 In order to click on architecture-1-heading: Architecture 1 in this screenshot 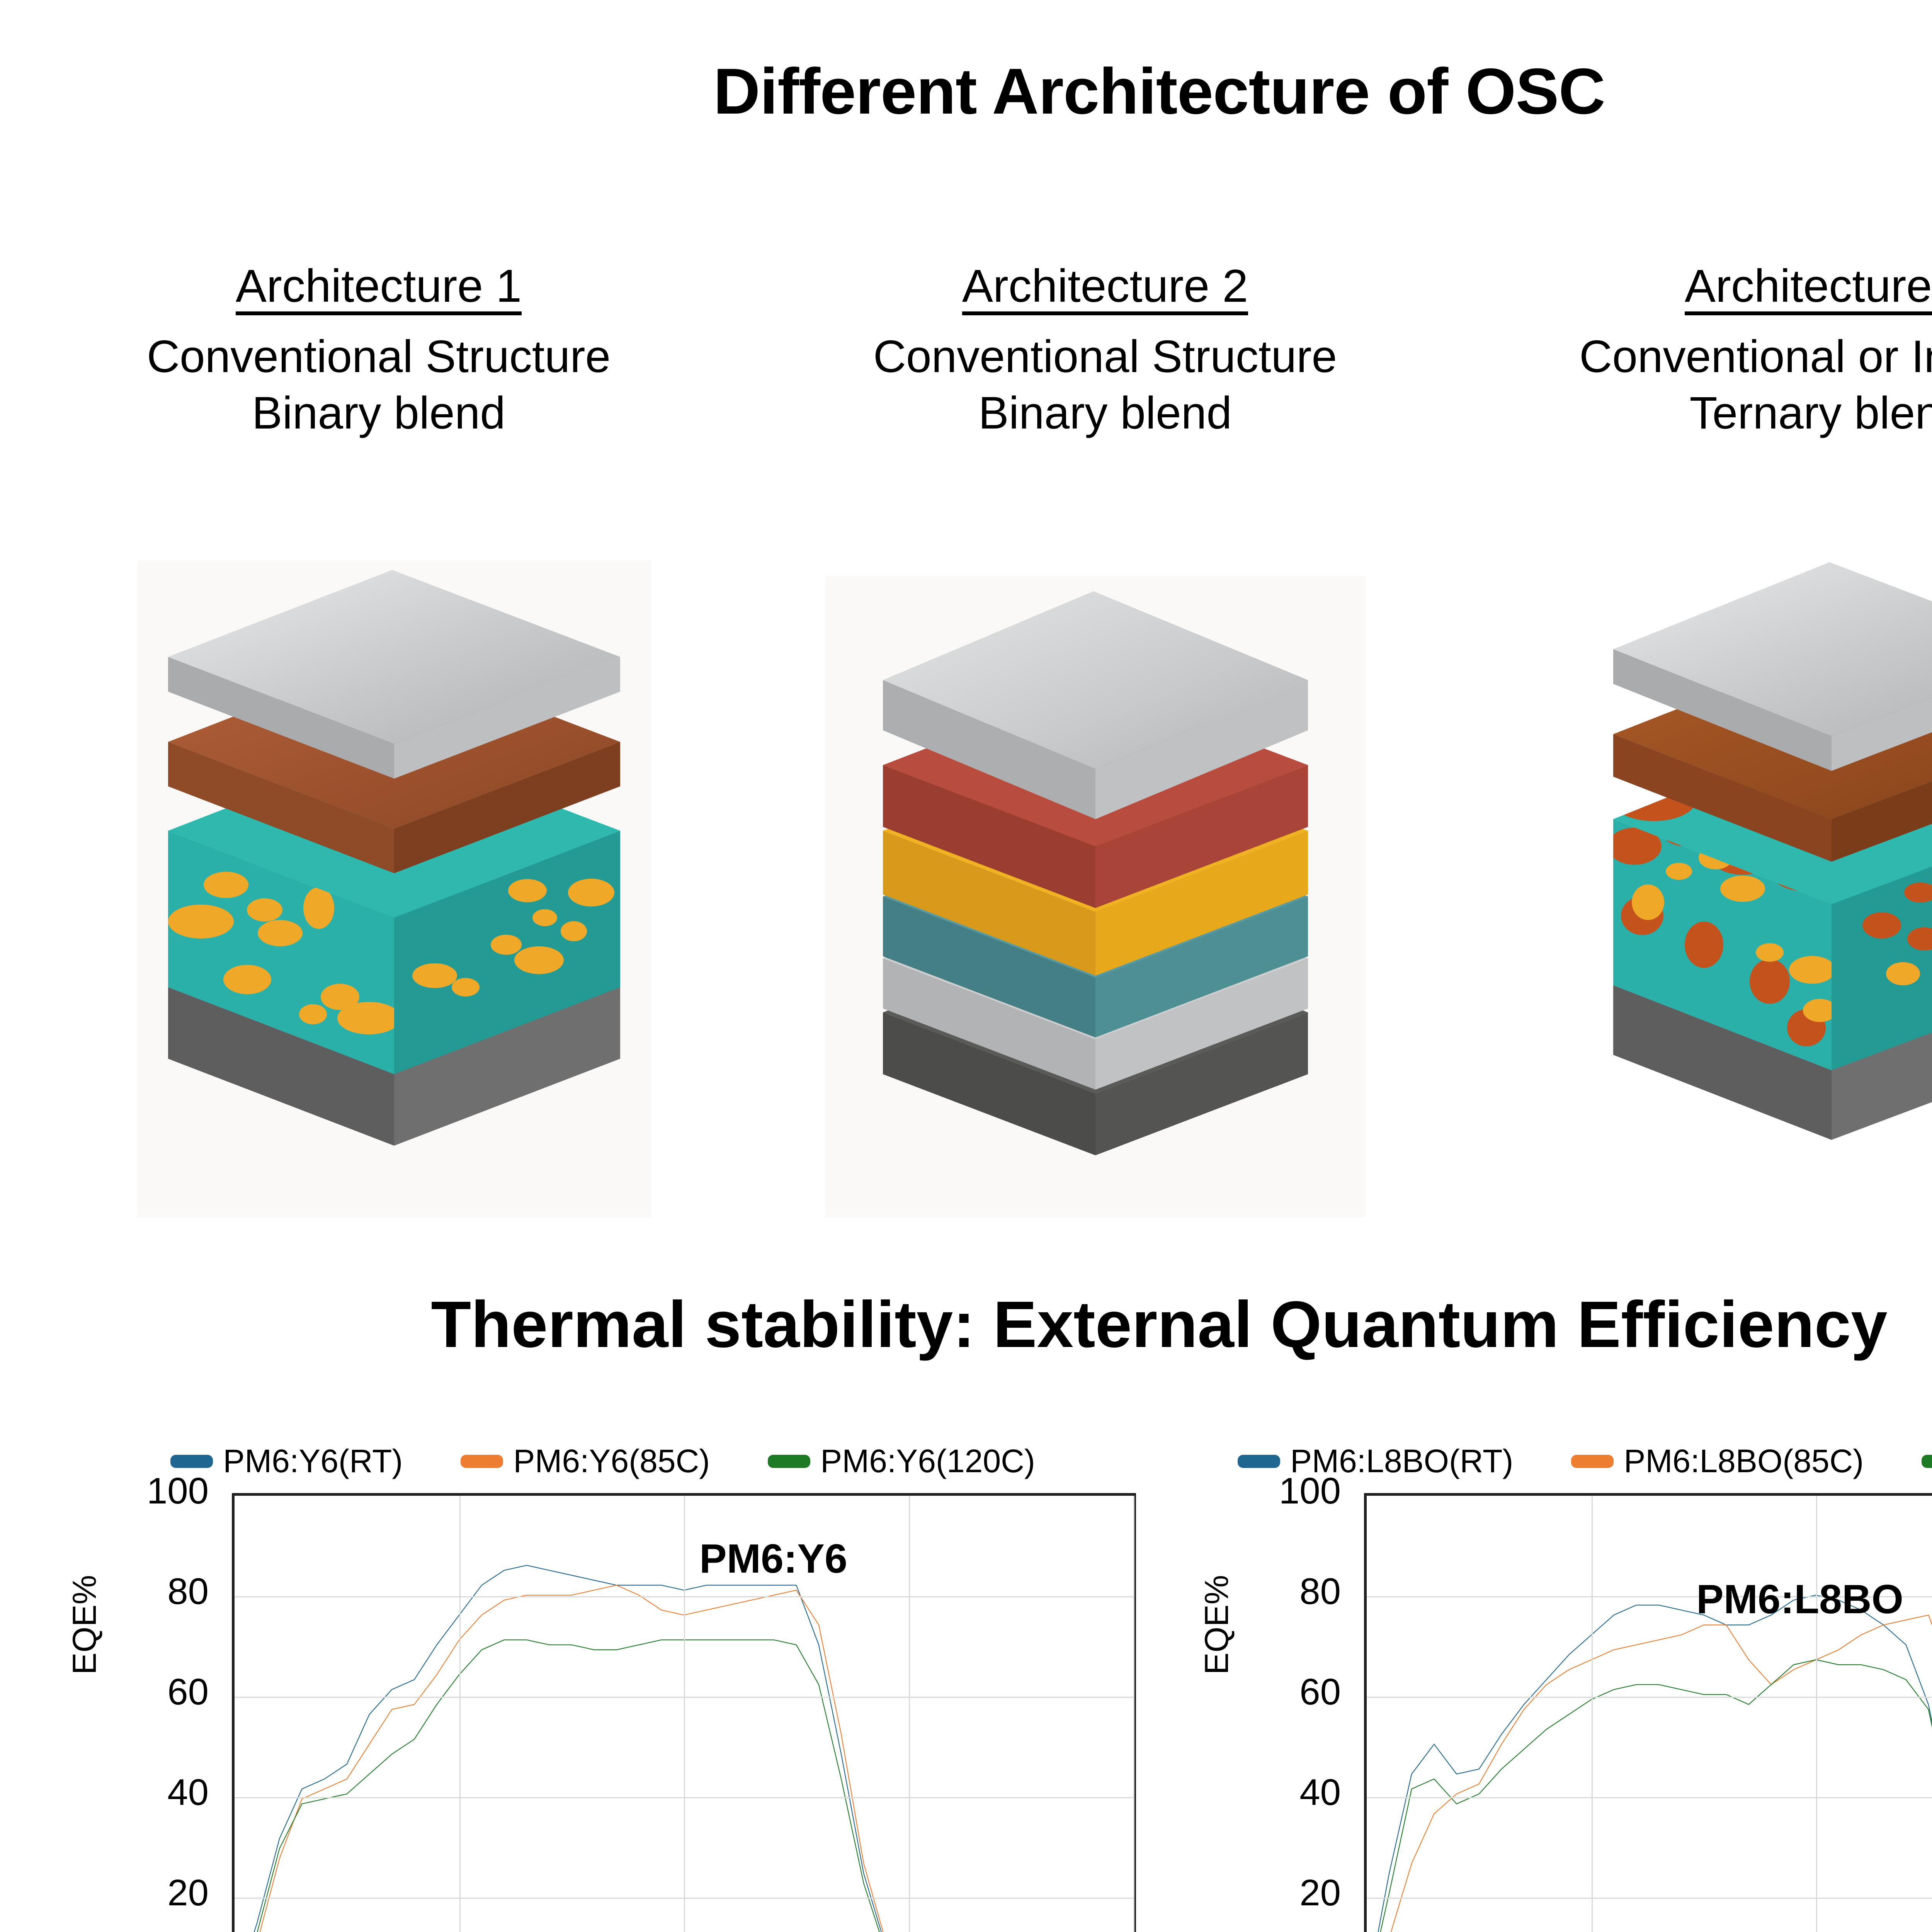, I will do `click(378, 289)`.